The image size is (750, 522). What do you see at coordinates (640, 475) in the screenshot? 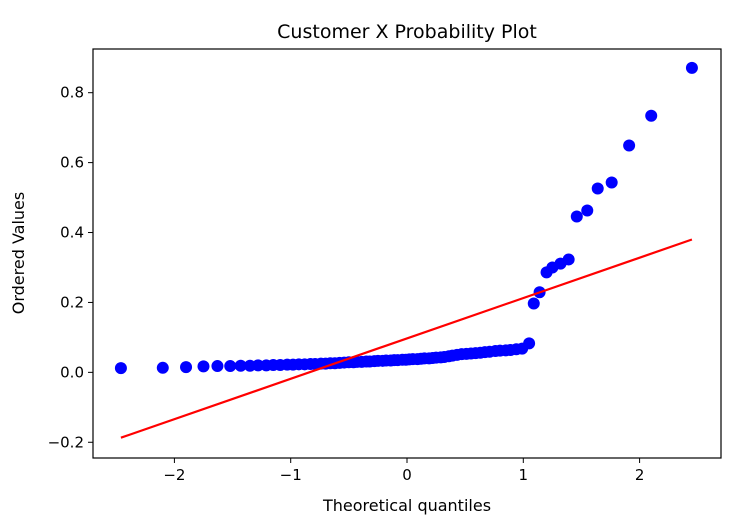
I see `x-tick-label: 2` at bounding box center [640, 475].